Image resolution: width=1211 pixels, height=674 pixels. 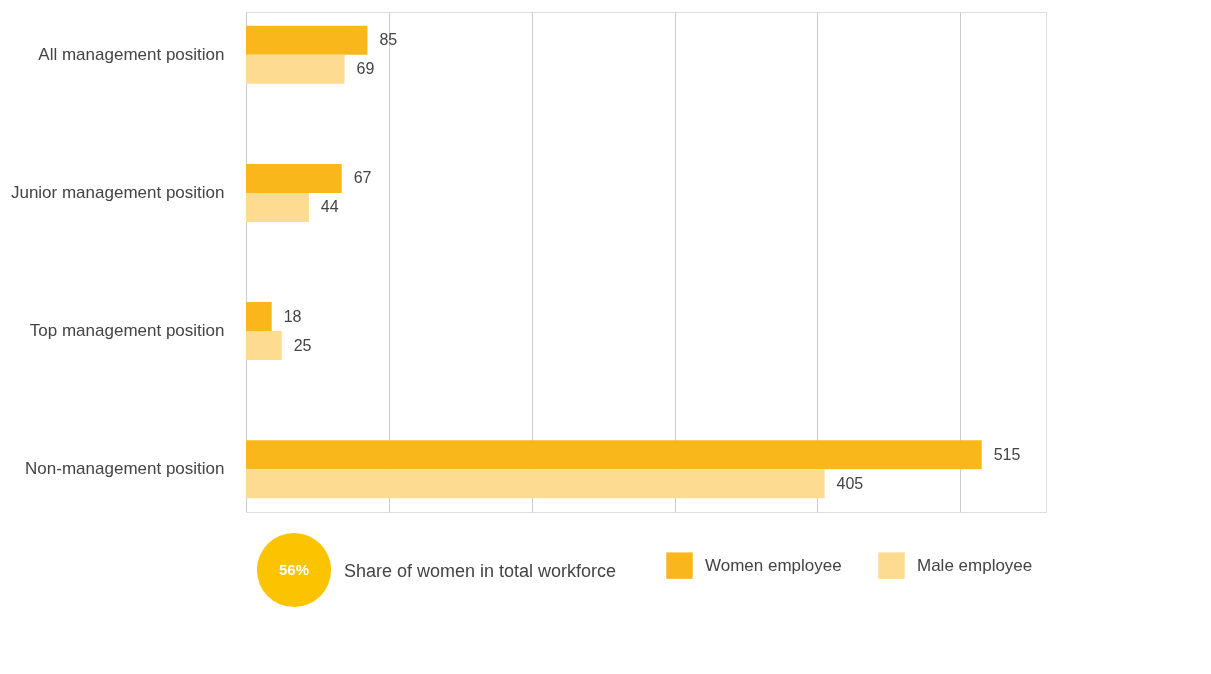 What do you see at coordinates (294, 569) in the screenshot?
I see `text: 56%` at bounding box center [294, 569].